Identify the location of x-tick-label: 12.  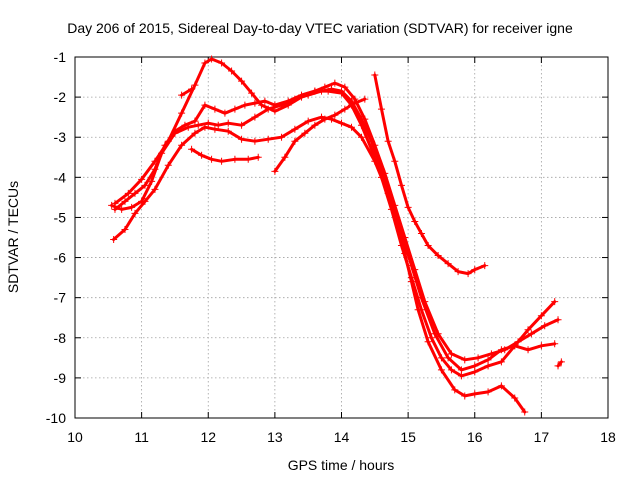
(208, 437).